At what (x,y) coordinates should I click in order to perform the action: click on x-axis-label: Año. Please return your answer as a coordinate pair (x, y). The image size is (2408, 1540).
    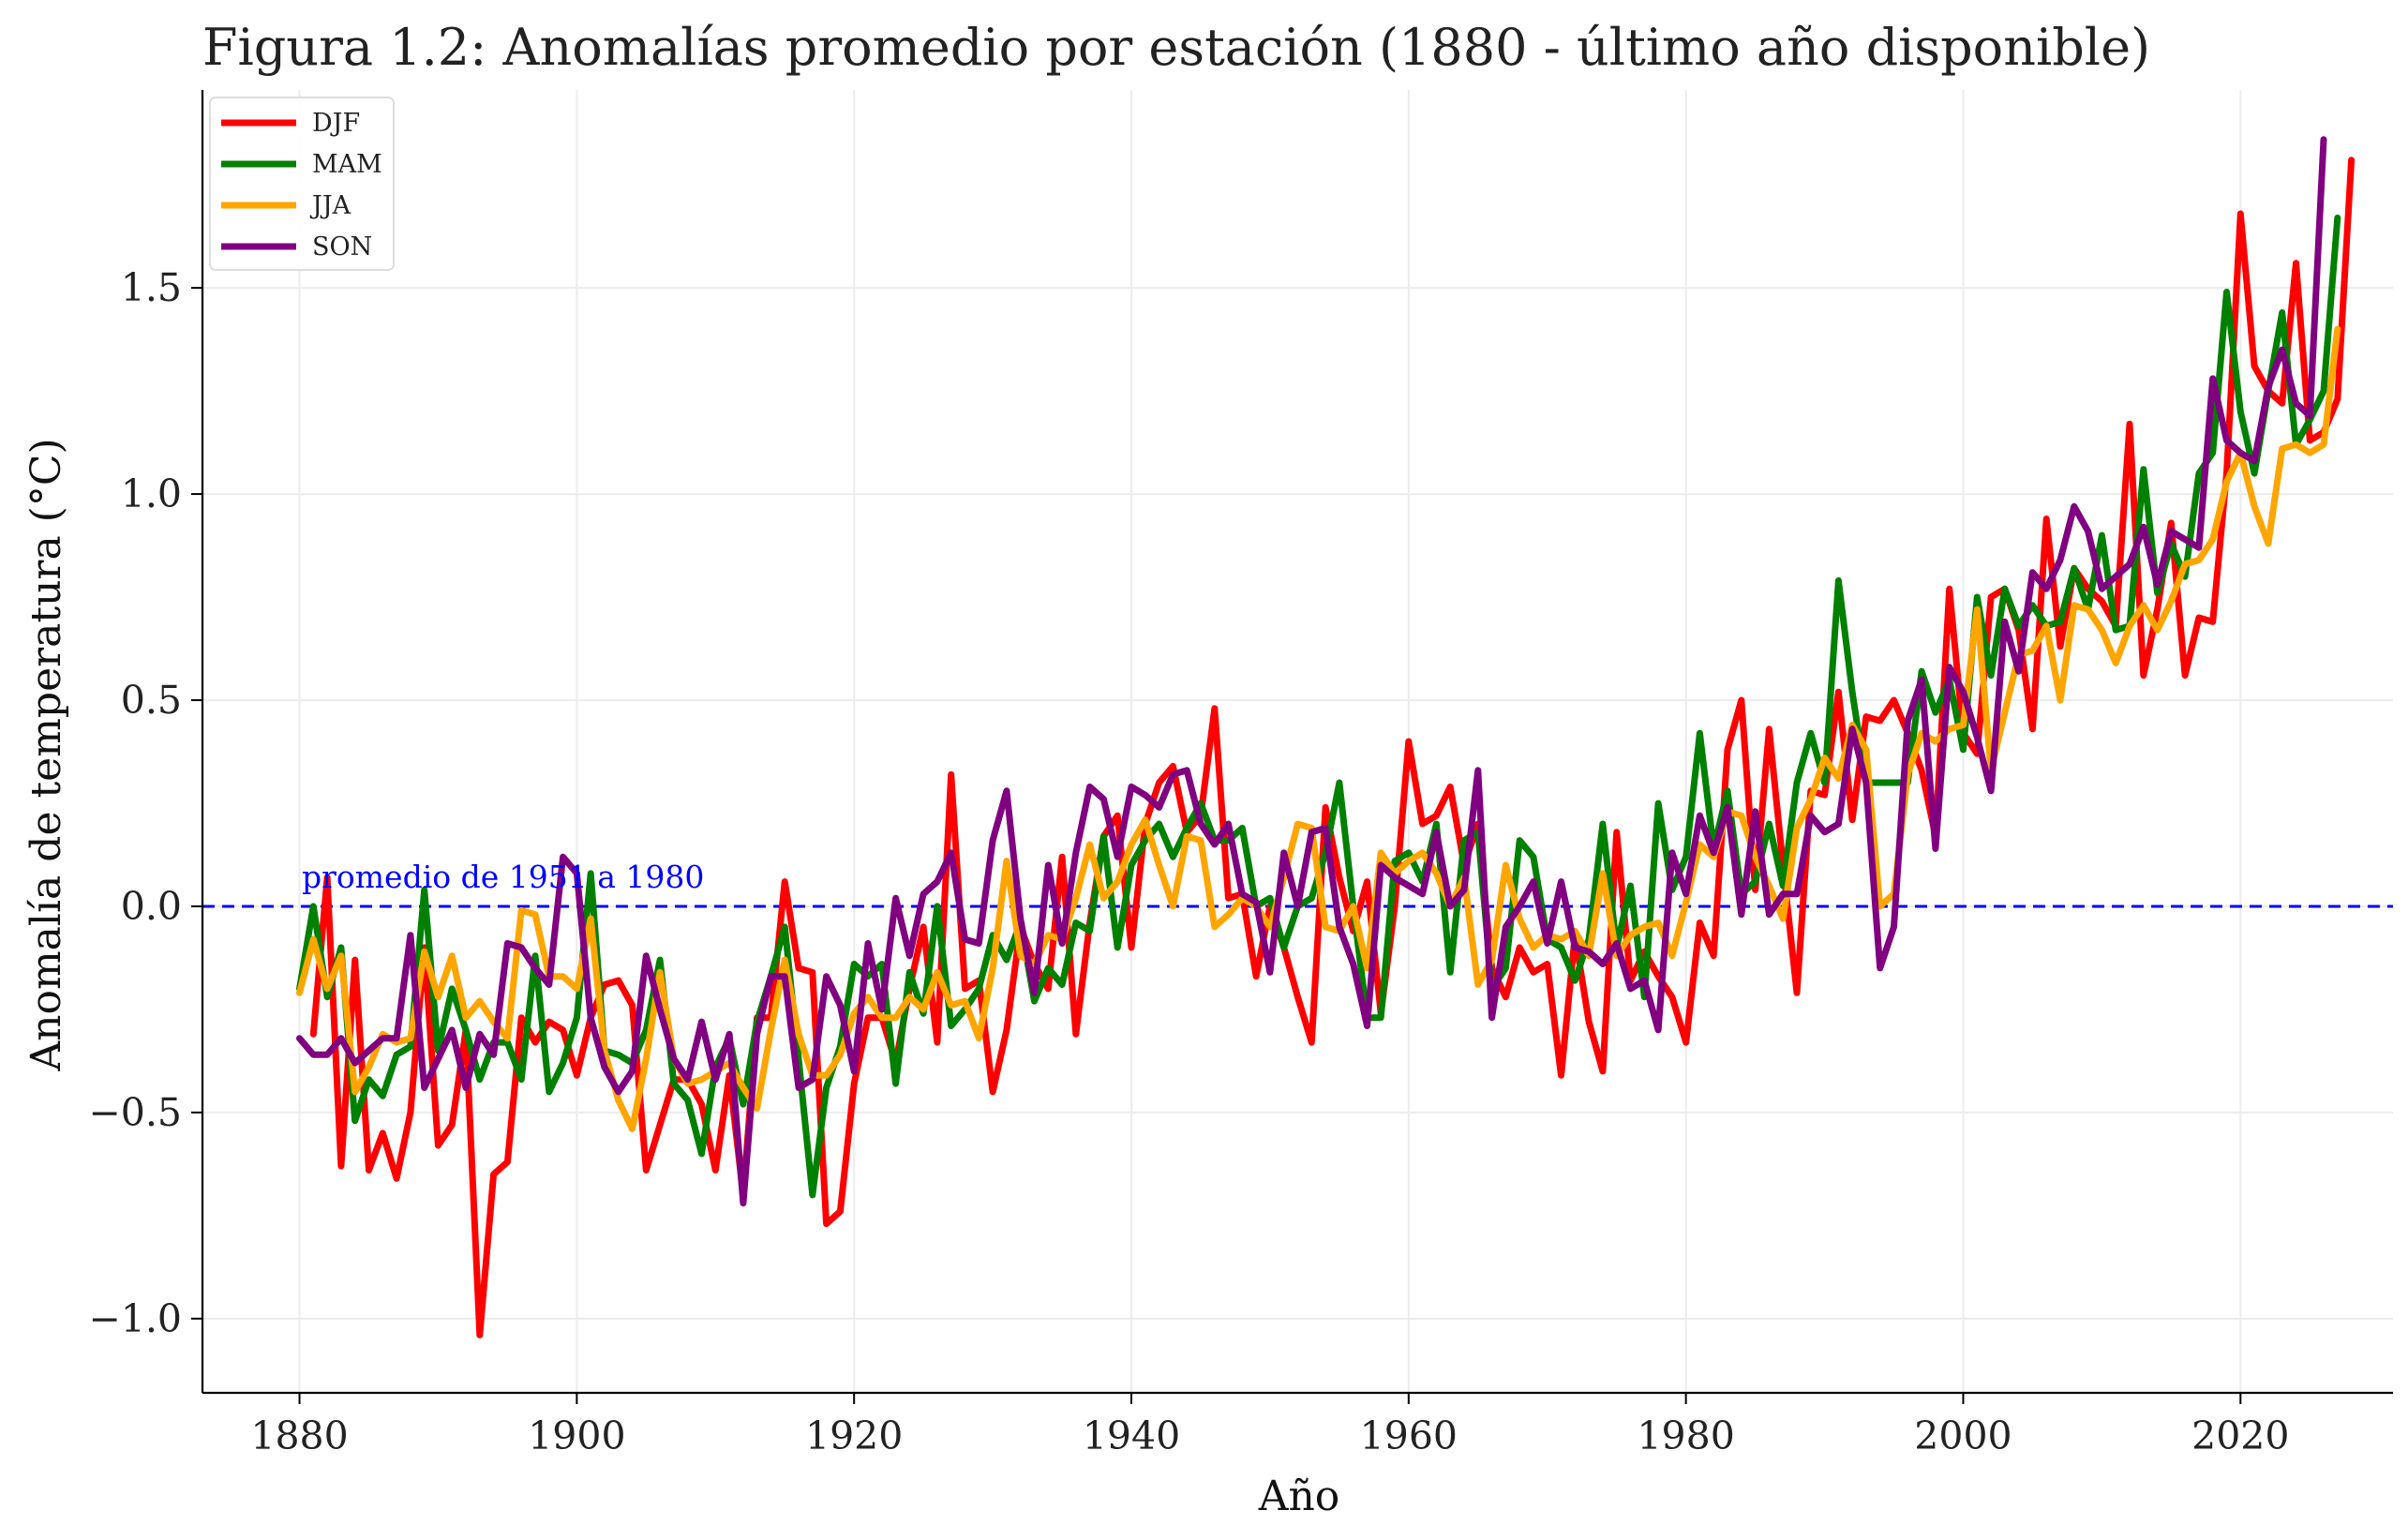
    Looking at the image, I should click on (1299, 1496).